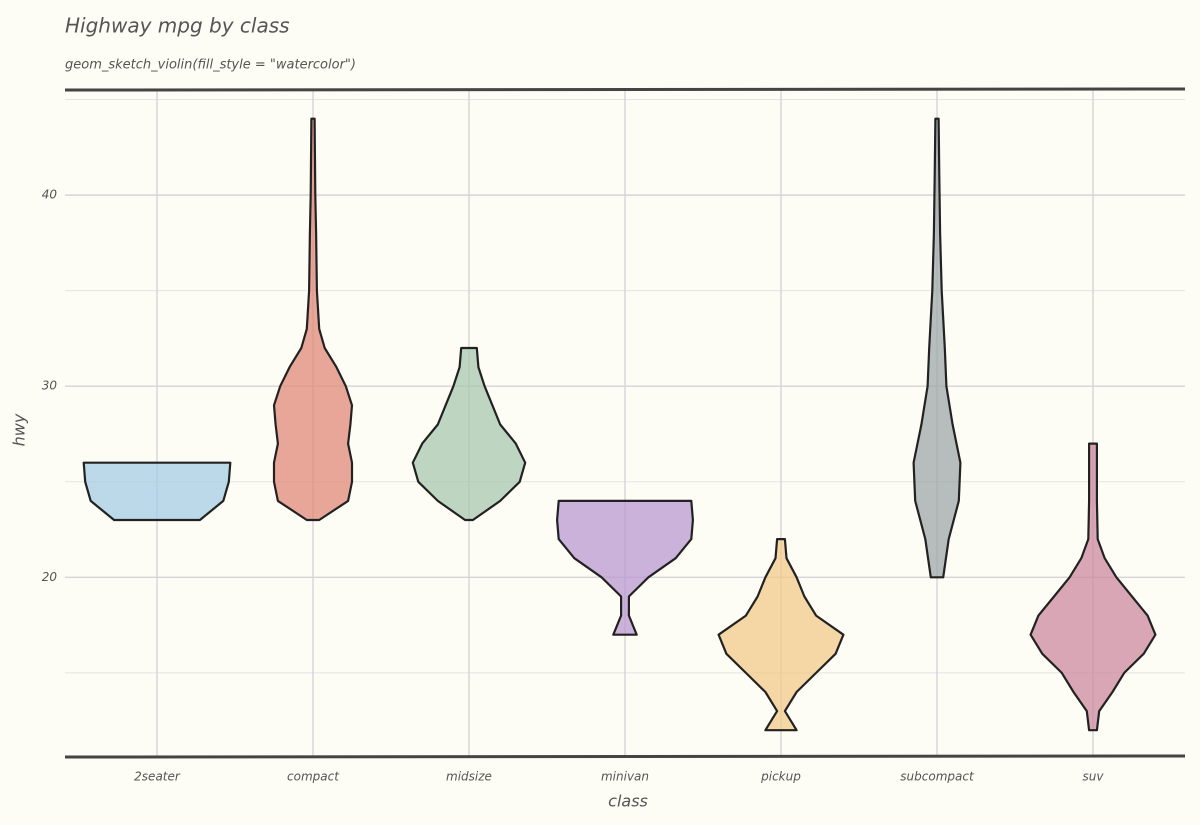 This screenshot has width=1200, height=825. I want to click on y-tick-label: 20, so click(50, 577).